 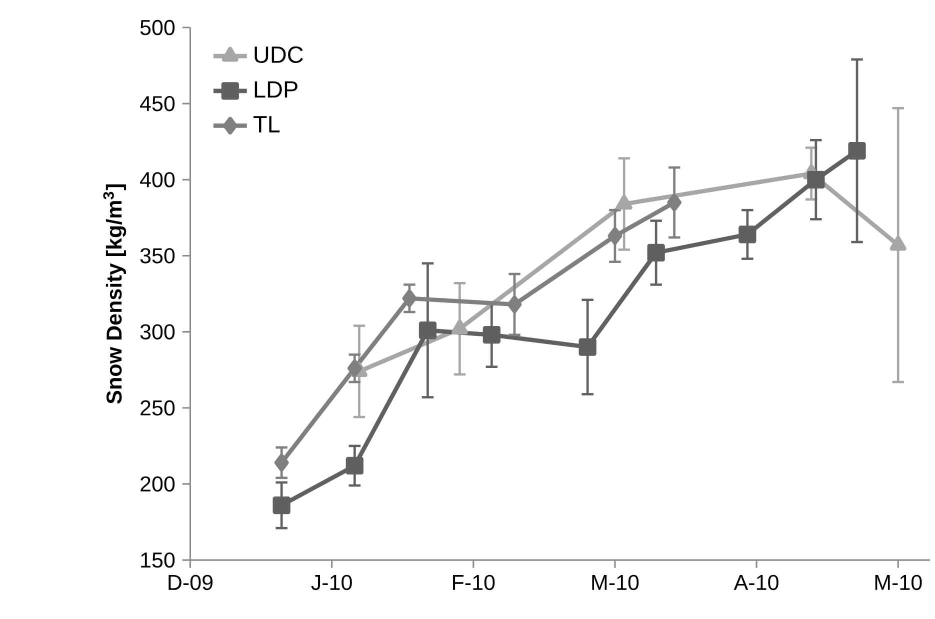 I want to click on y-tick-label: 250, so click(x=157, y=408).